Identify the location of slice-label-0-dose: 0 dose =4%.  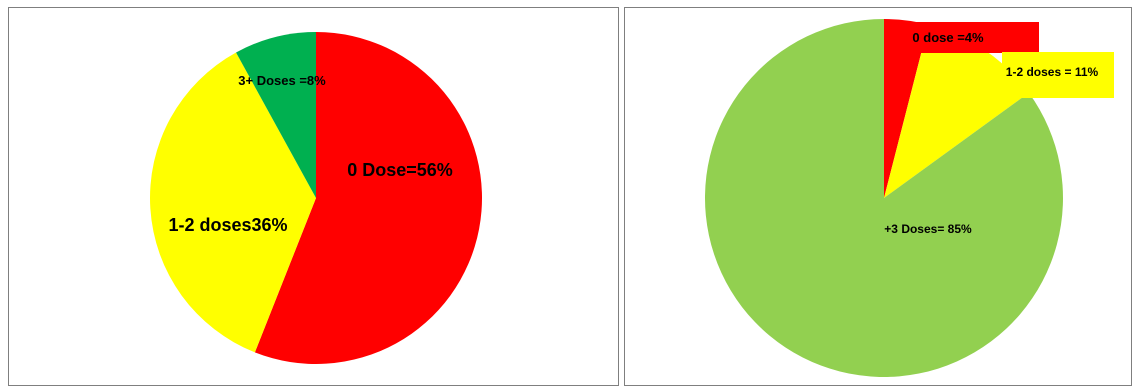
(972, 37).